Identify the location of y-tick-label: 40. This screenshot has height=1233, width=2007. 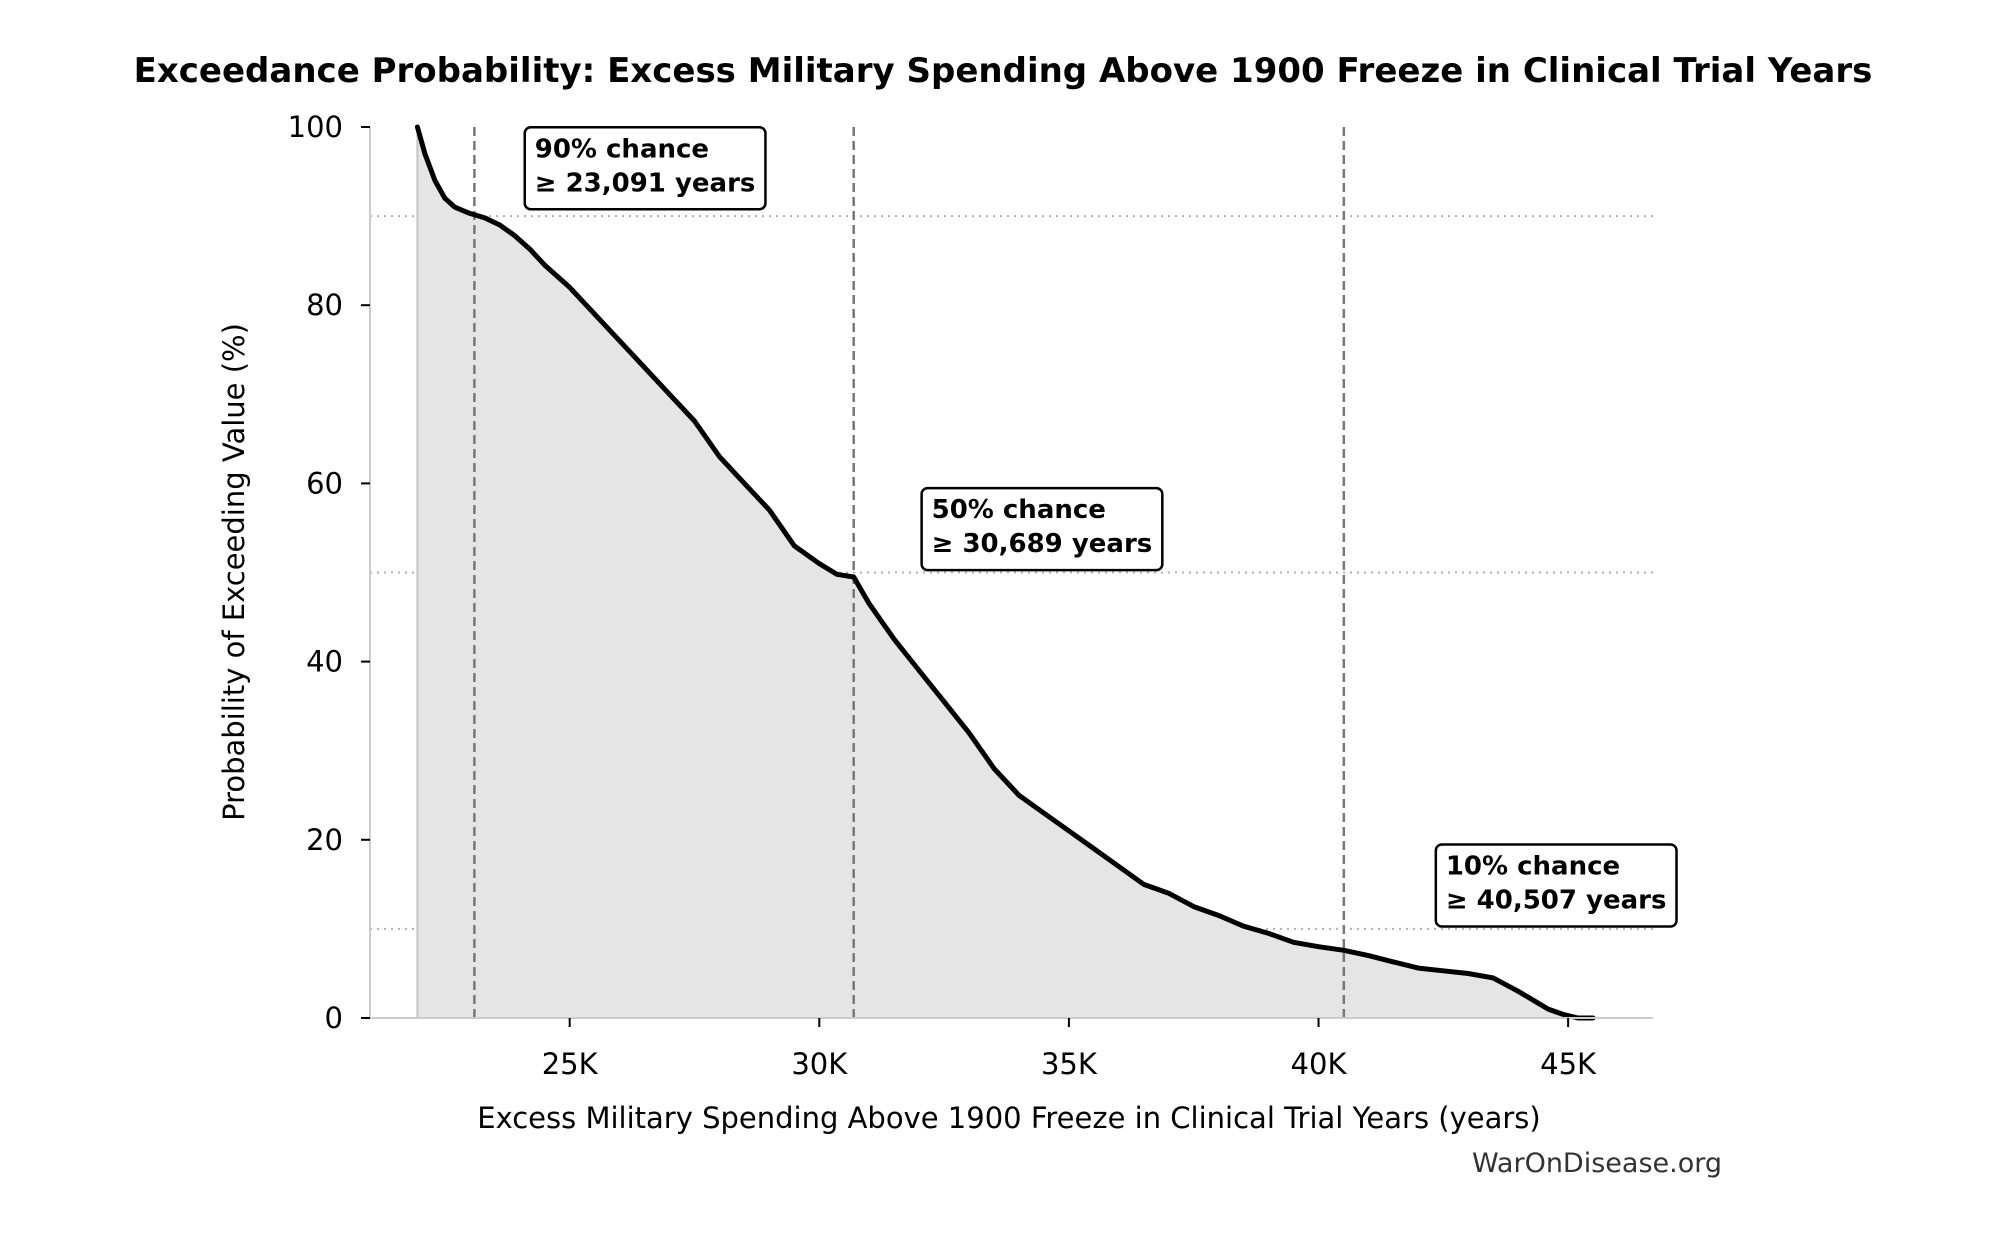
(324, 662).